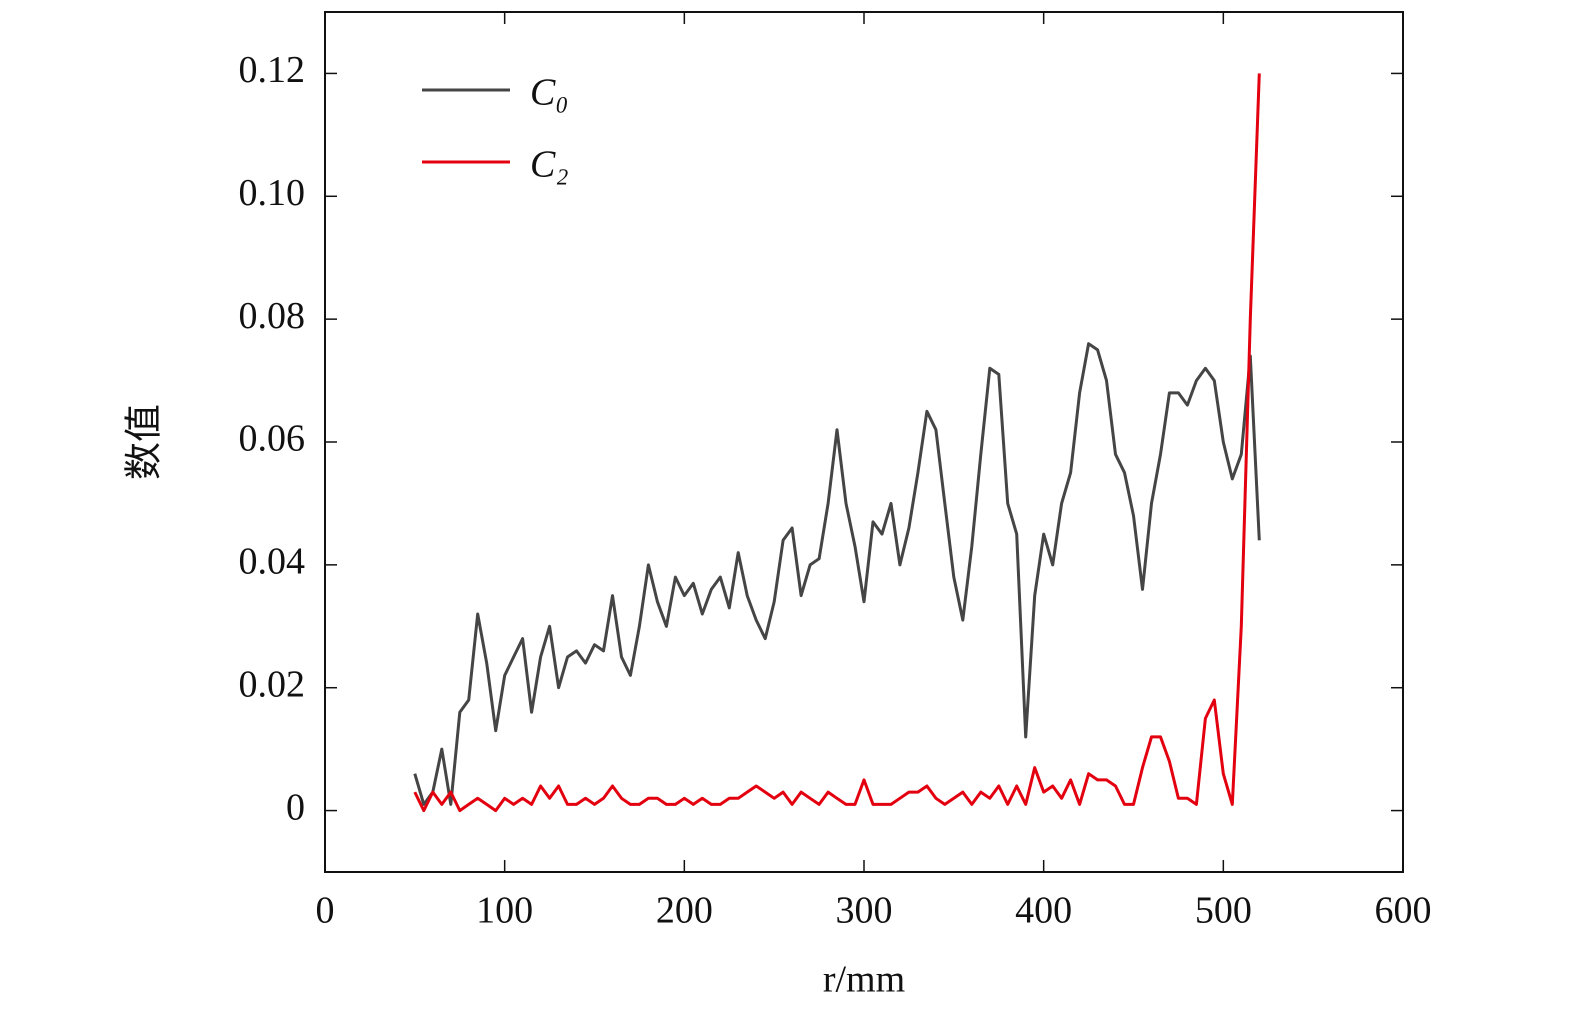 This screenshot has height=1024, width=1575. What do you see at coordinates (272, 193) in the screenshot?
I see `y-tick-label: 0.10` at bounding box center [272, 193].